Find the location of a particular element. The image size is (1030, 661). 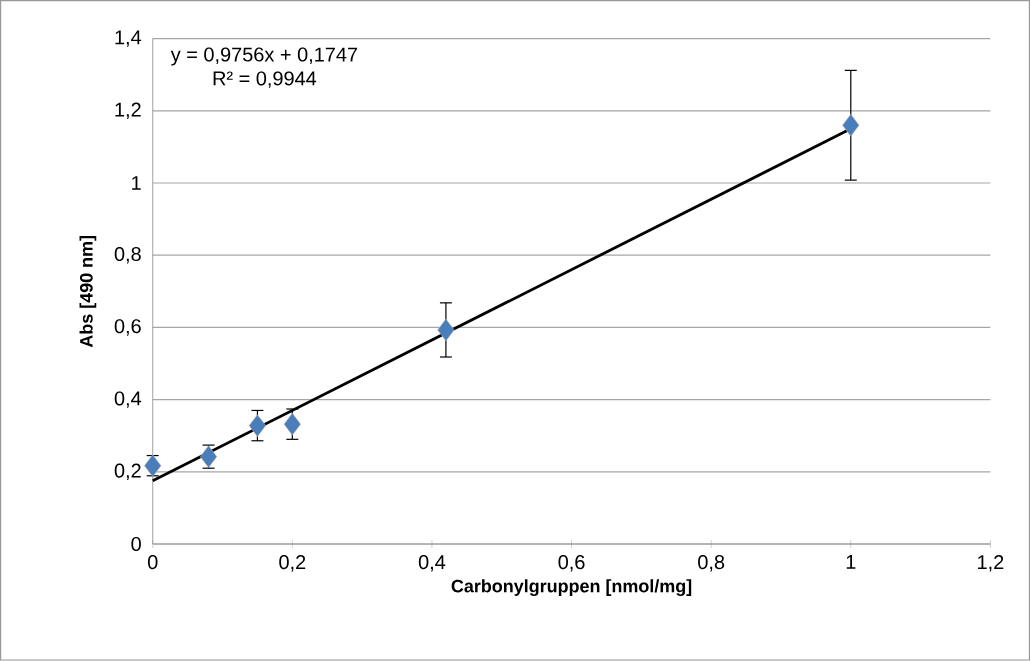

x-tick-label: 1,2 is located at coordinates (991, 563).